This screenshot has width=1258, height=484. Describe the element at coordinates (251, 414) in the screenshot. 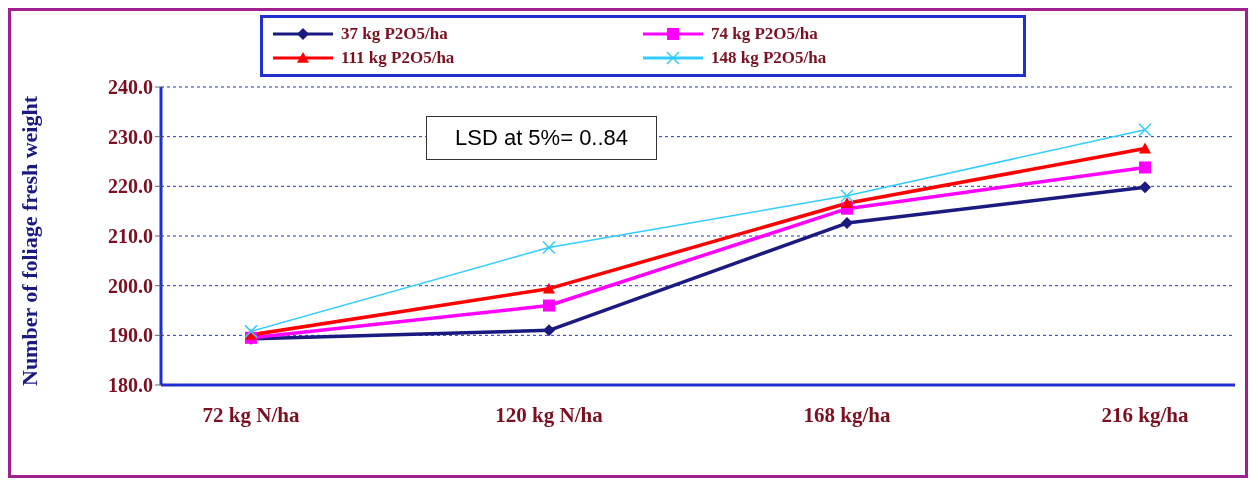

I see `x-tick-label: 72 kg N/ha` at that location.